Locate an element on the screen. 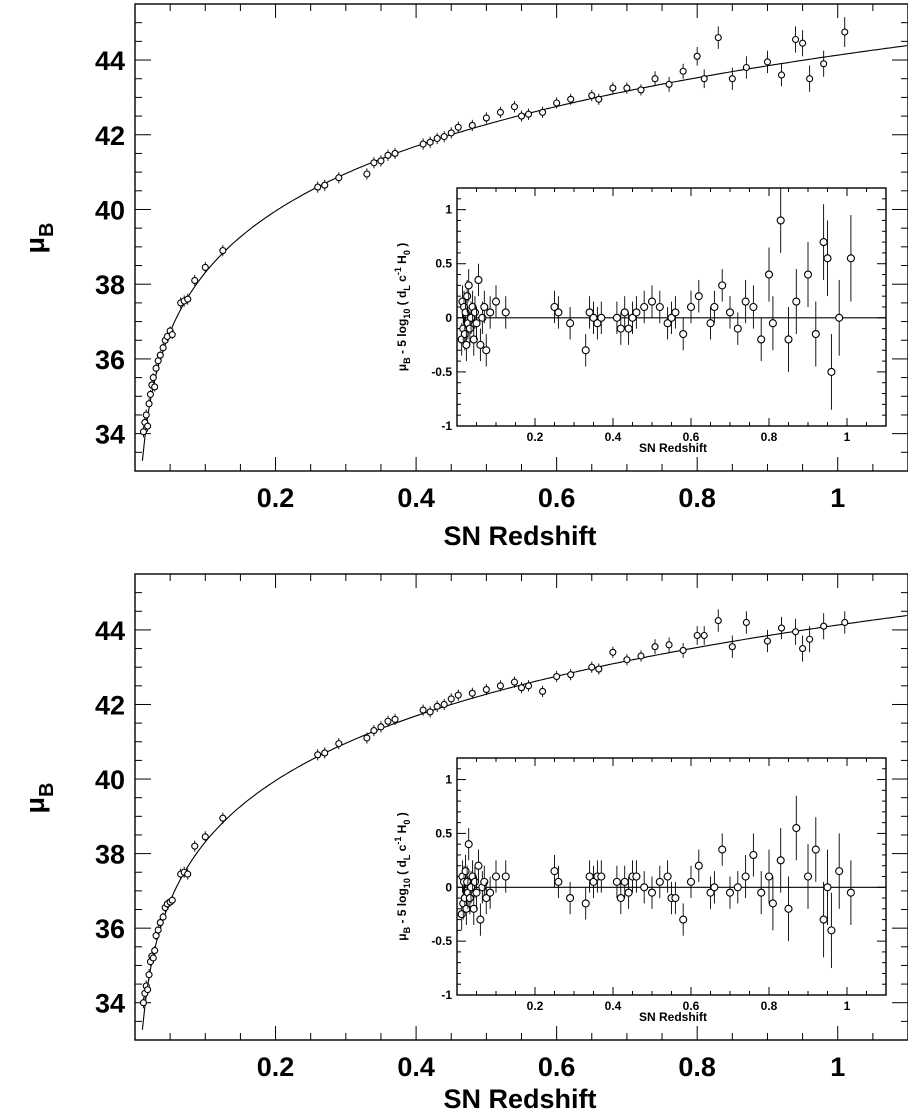  inset-y-axis-title-part: -1 is located at coordinates (398, 271).